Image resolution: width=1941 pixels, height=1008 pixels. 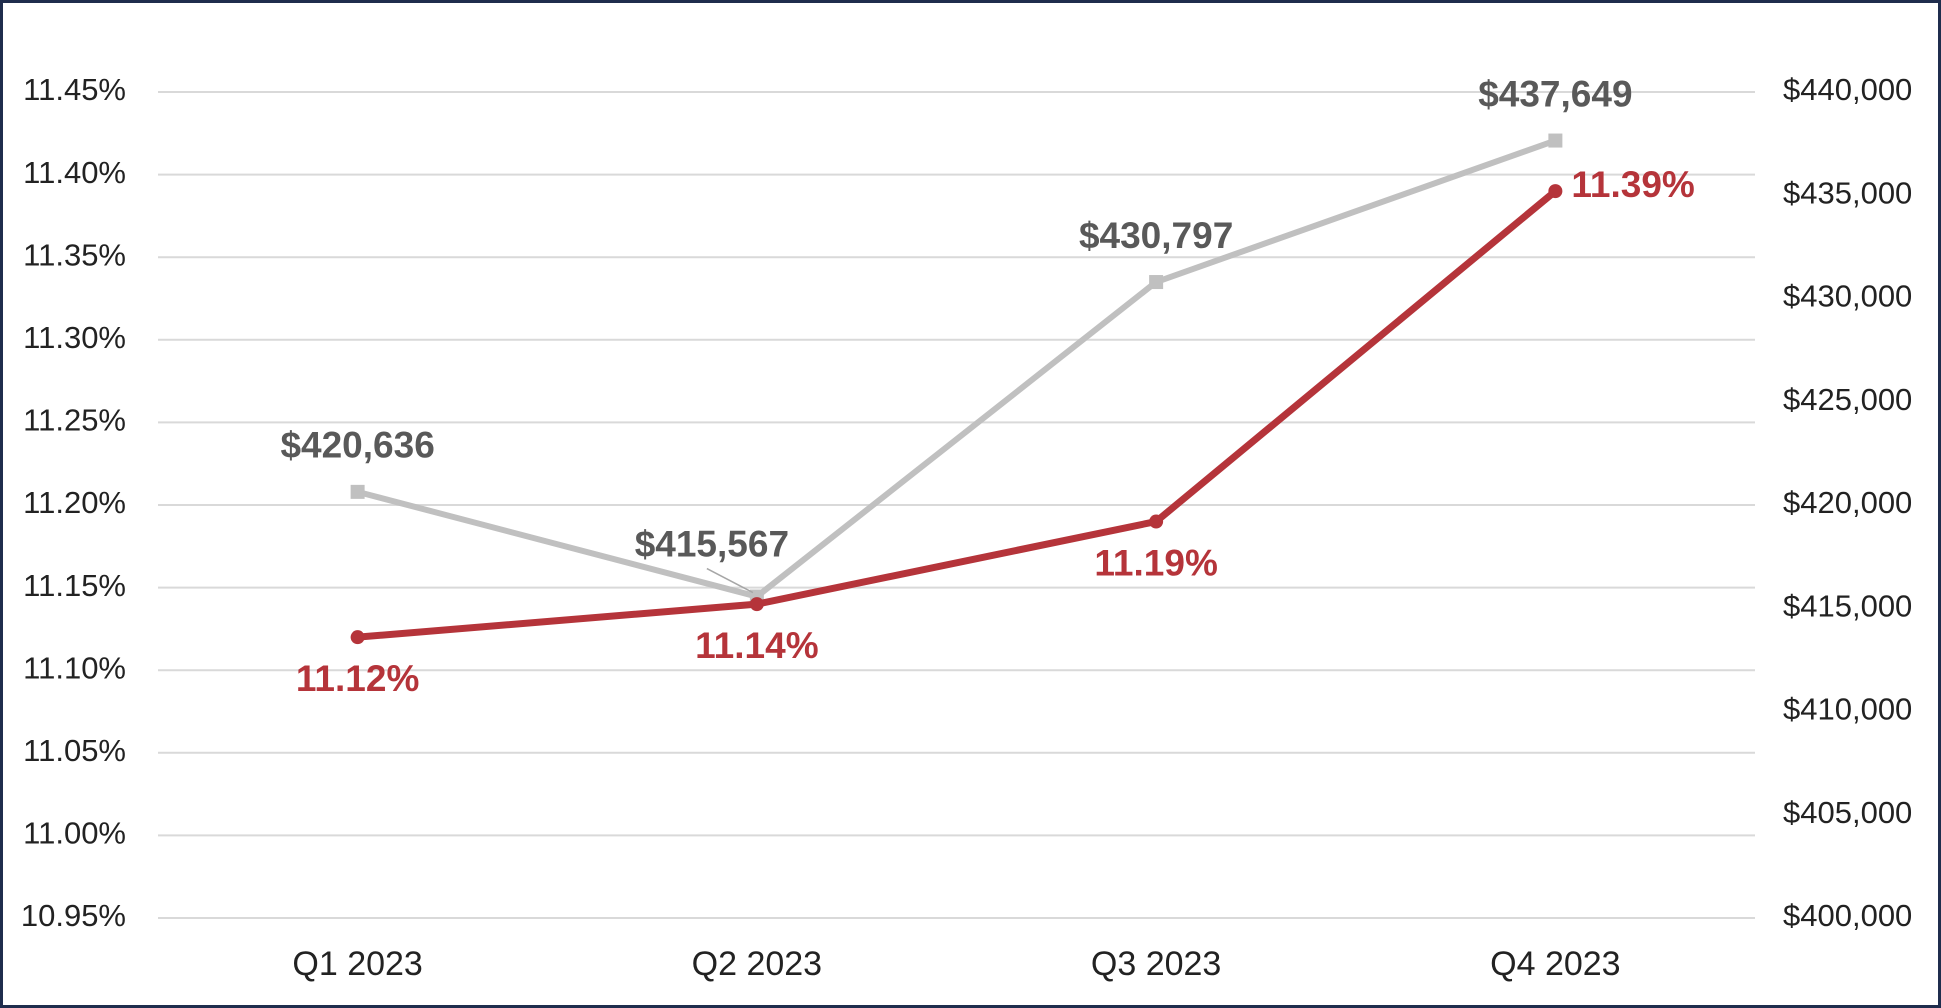 I want to click on data-label: 11.39%, so click(x=1632, y=184).